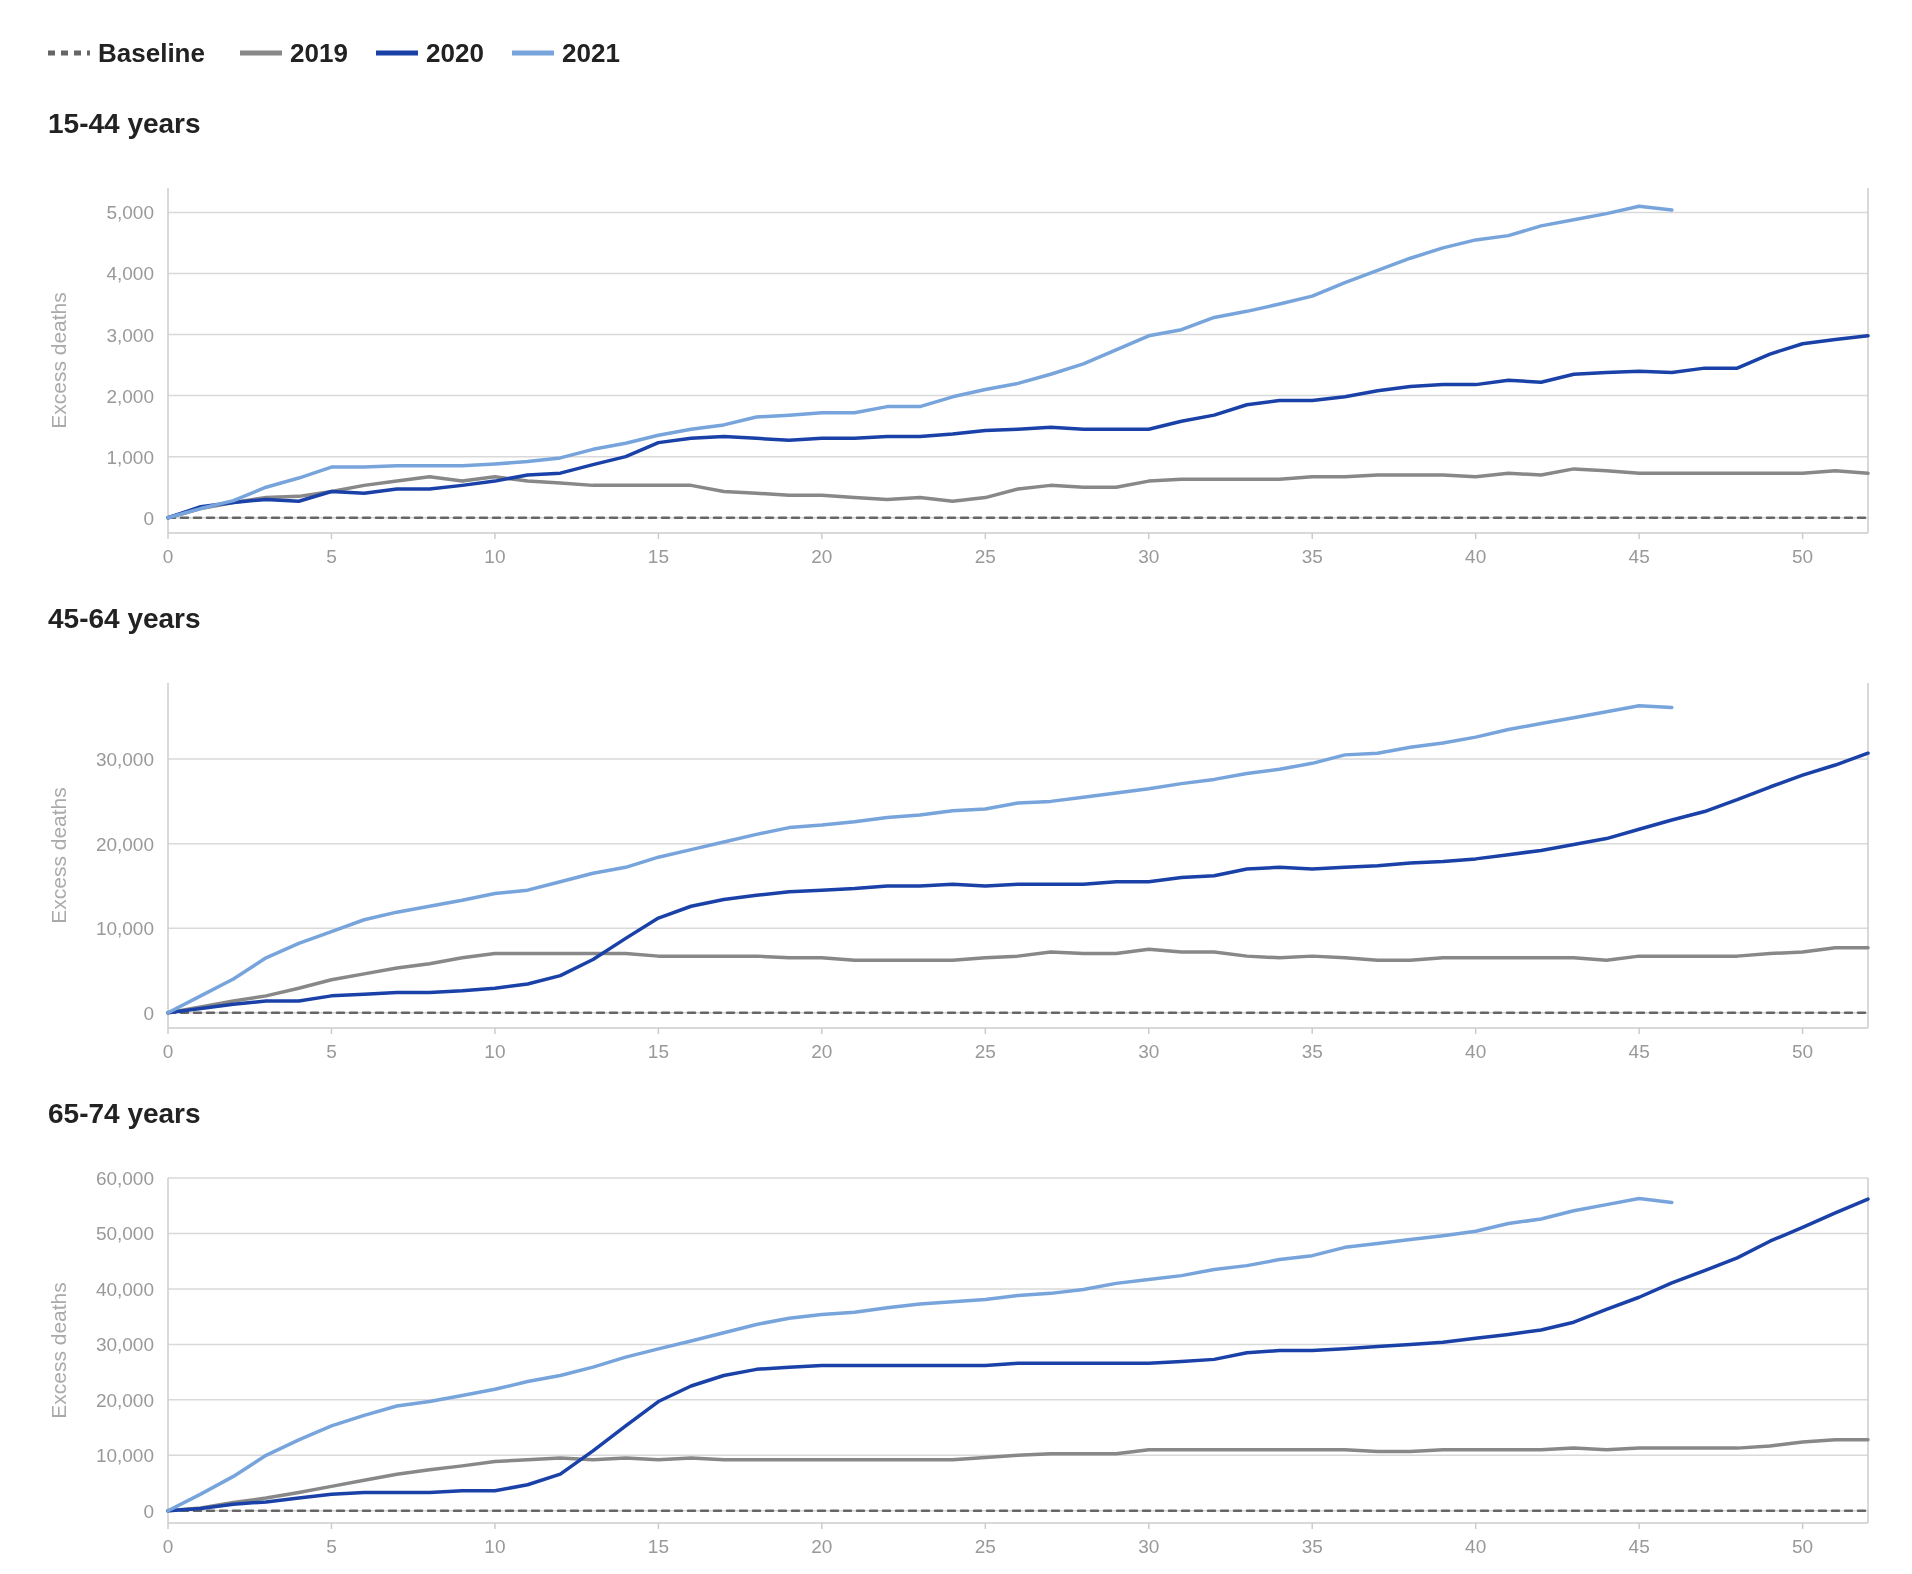 The image size is (1912, 1574). Describe the element at coordinates (124, 123) in the screenshot. I see `chart-title: 15-44 years` at that location.